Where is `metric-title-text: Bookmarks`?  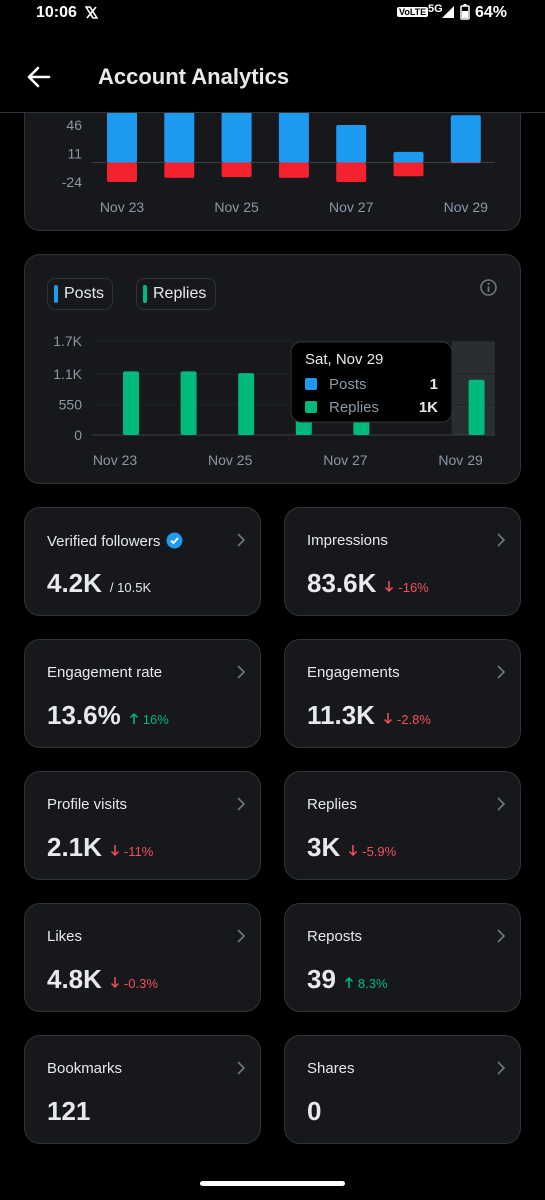
metric-title-text: Bookmarks is located at coordinates (85, 1068).